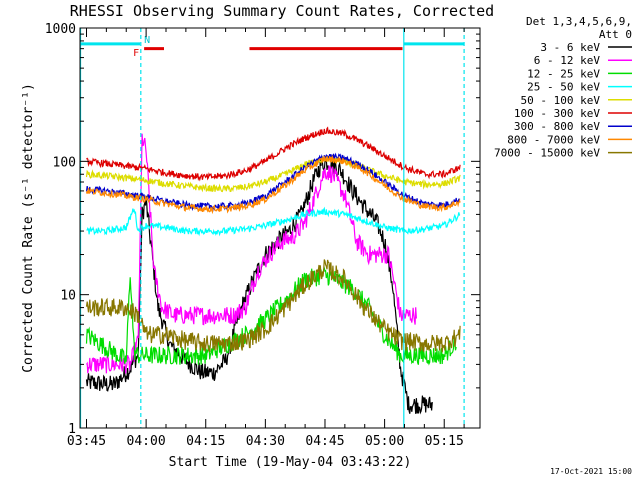  Describe the element at coordinates (579, 21) in the screenshot. I see `legend-header-line-1: Det 1,3,4,5,6,9,` at that location.